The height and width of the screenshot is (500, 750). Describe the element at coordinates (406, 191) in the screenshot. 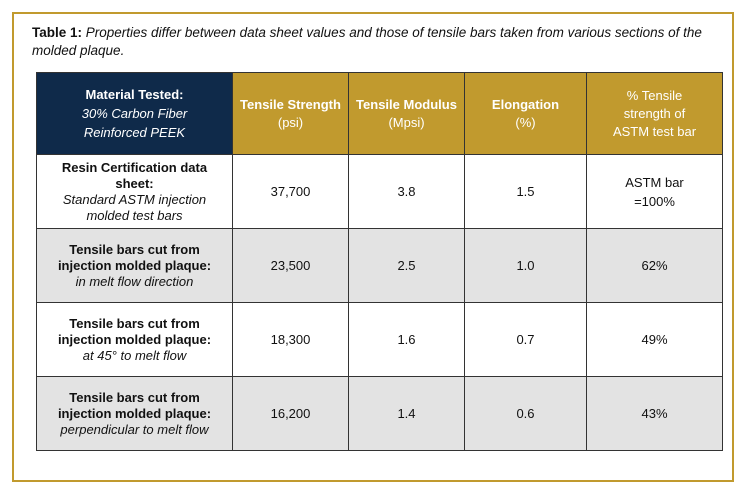

I see `tensile-modulus-cell: 3.8` at that location.